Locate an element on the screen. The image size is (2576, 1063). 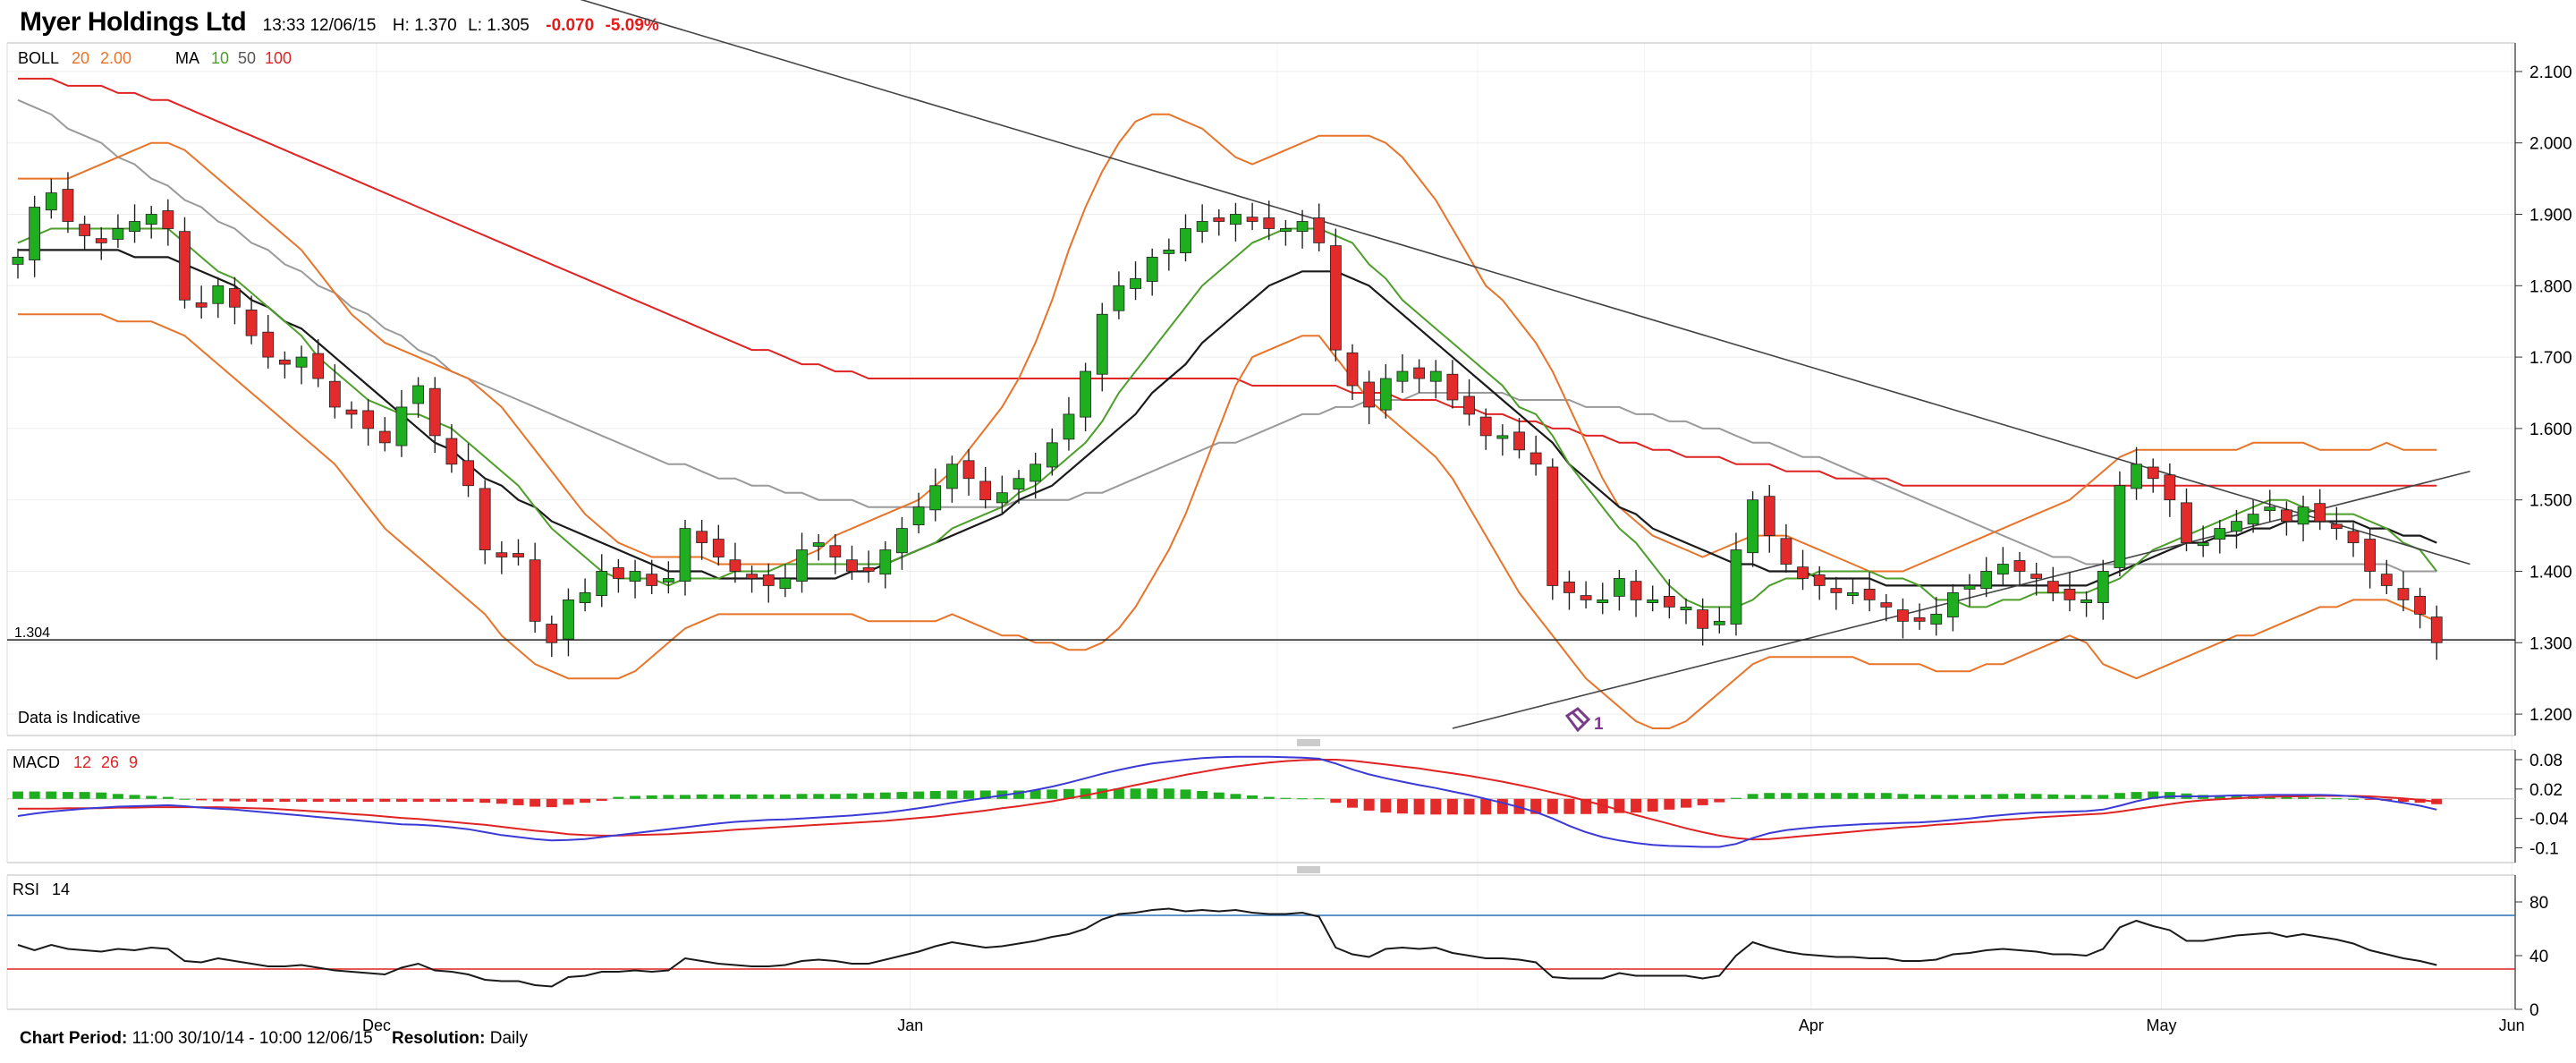
rsi-panel is located at coordinates (1261, 947).